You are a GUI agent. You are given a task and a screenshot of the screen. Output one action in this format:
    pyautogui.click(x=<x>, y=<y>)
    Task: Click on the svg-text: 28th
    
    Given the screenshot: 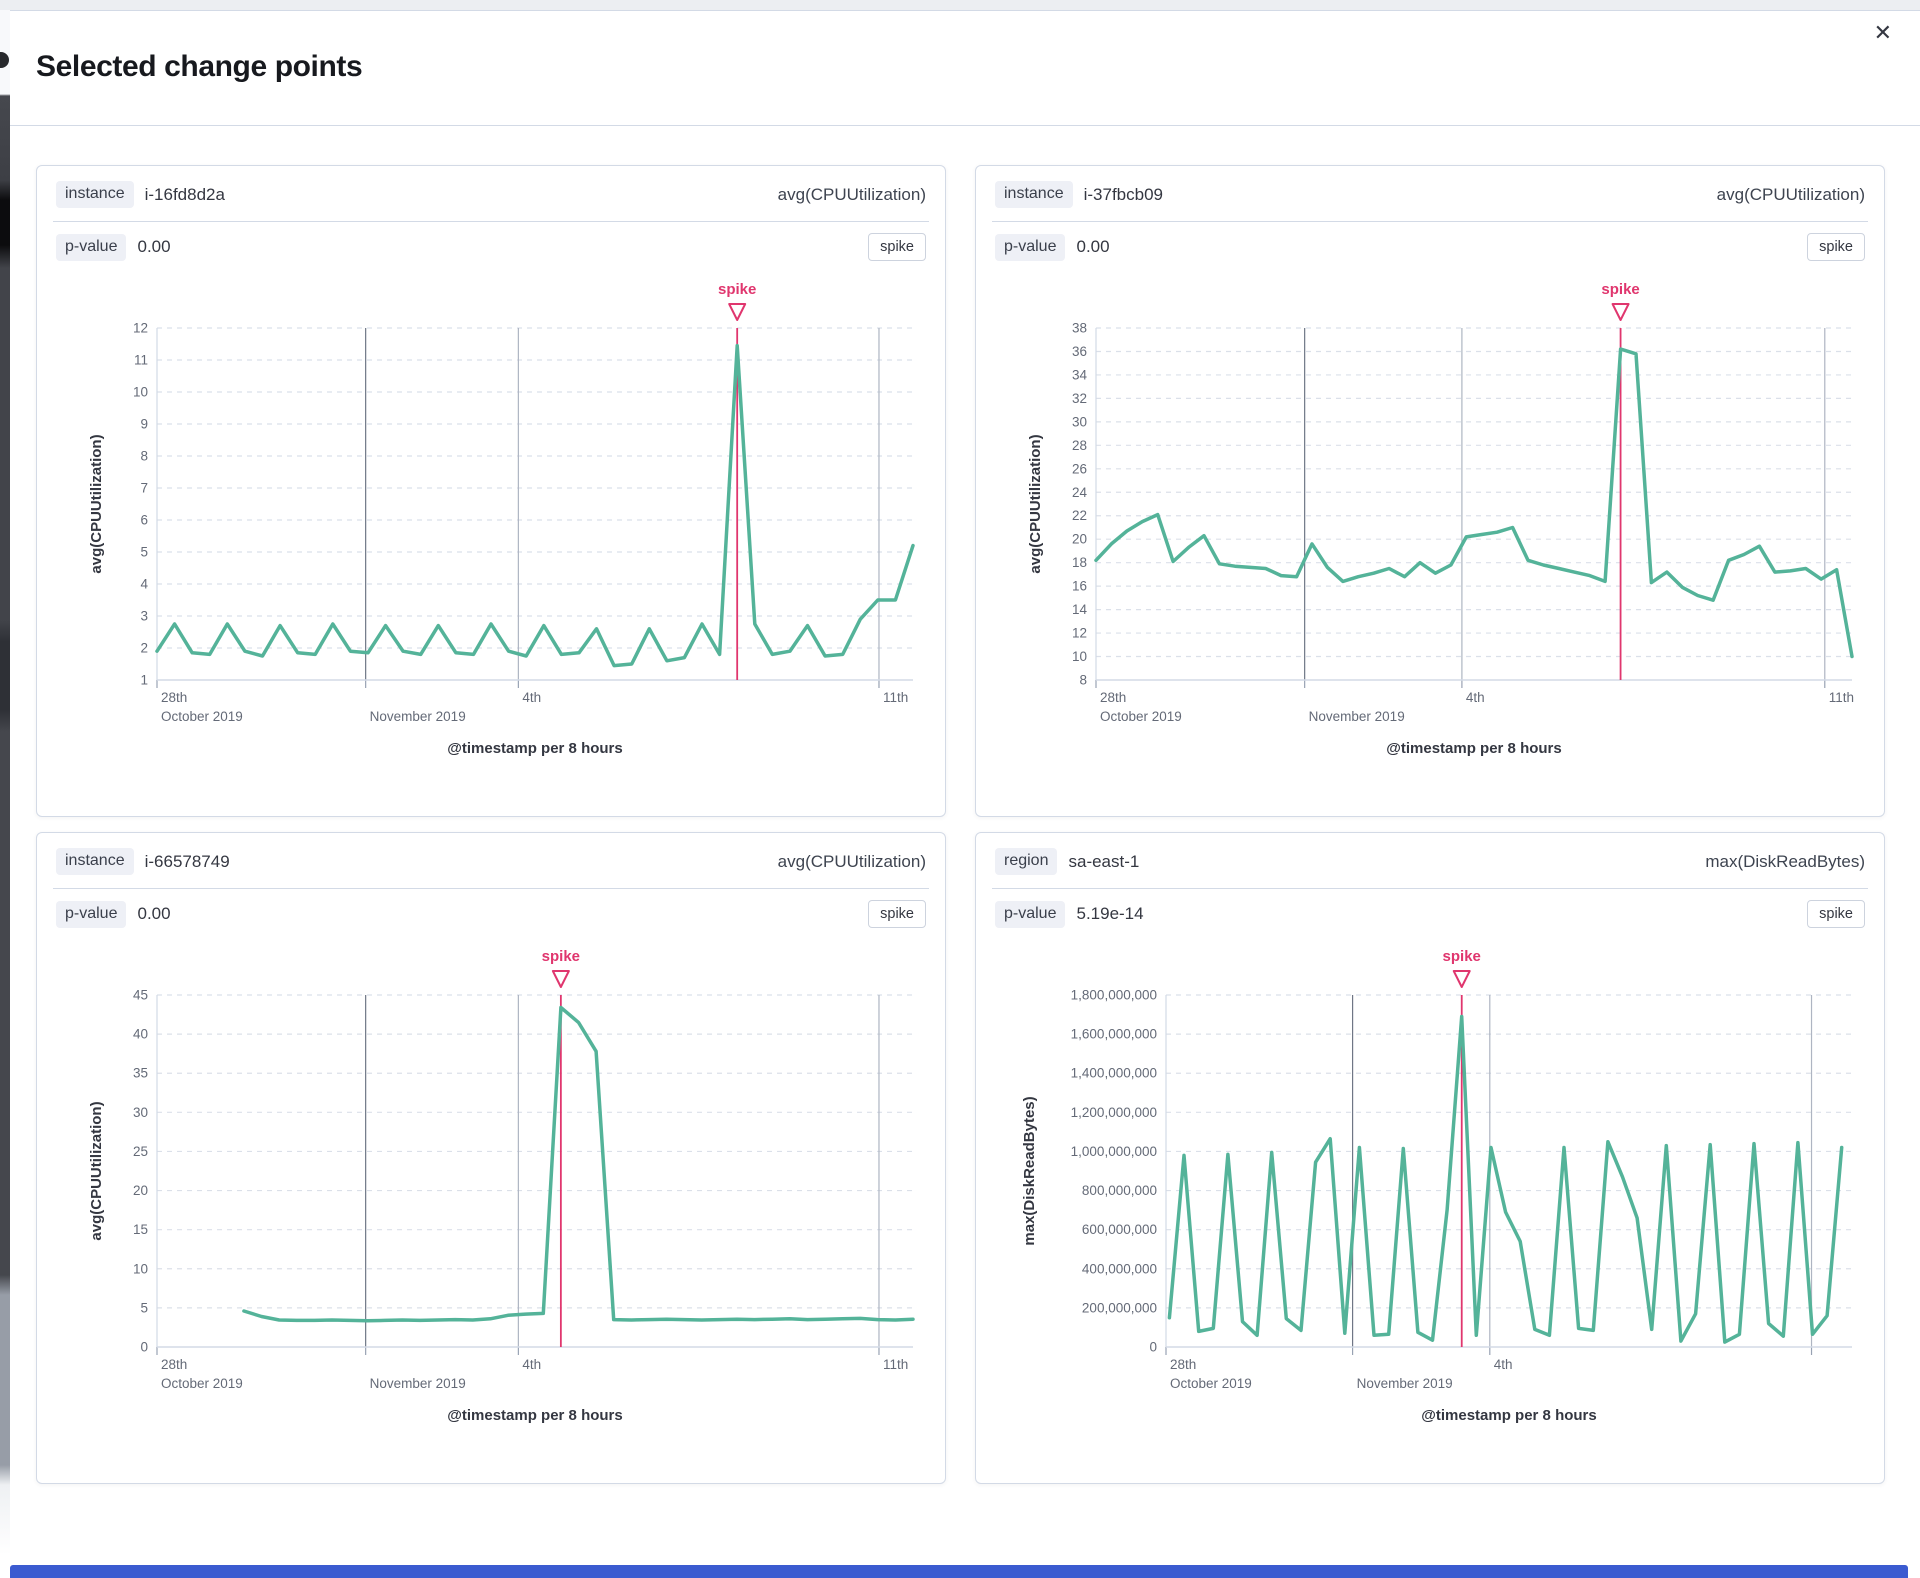 What is the action you would take?
    pyautogui.click(x=174, y=697)
    